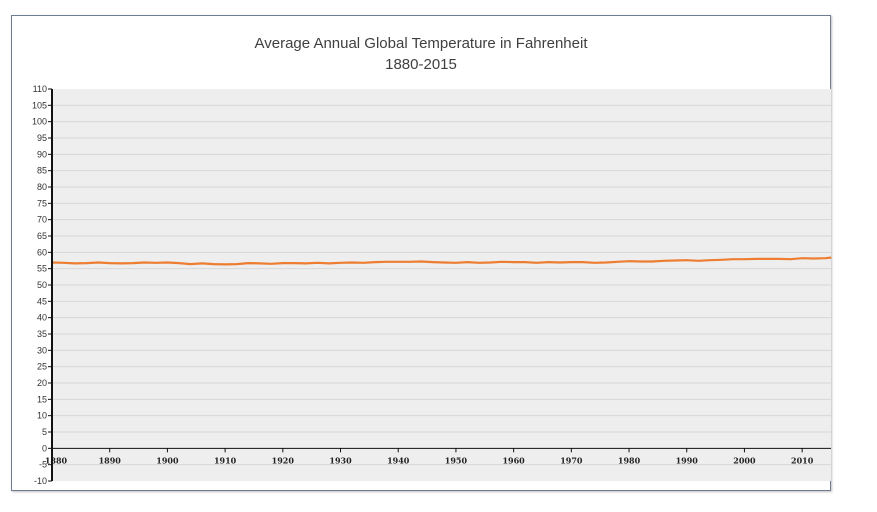 This screenshot has width=877, height=512. I want to click on y-tick-label: 55, so click(42, 269).